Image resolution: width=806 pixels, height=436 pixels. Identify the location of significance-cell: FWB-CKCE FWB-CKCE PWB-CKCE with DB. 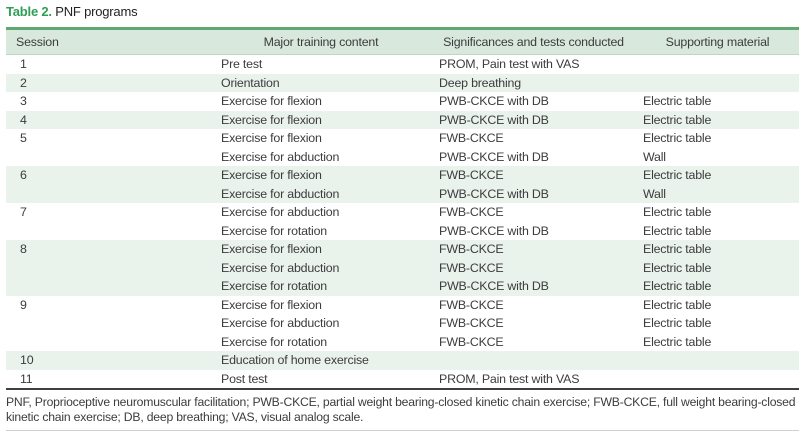
(533, 268).